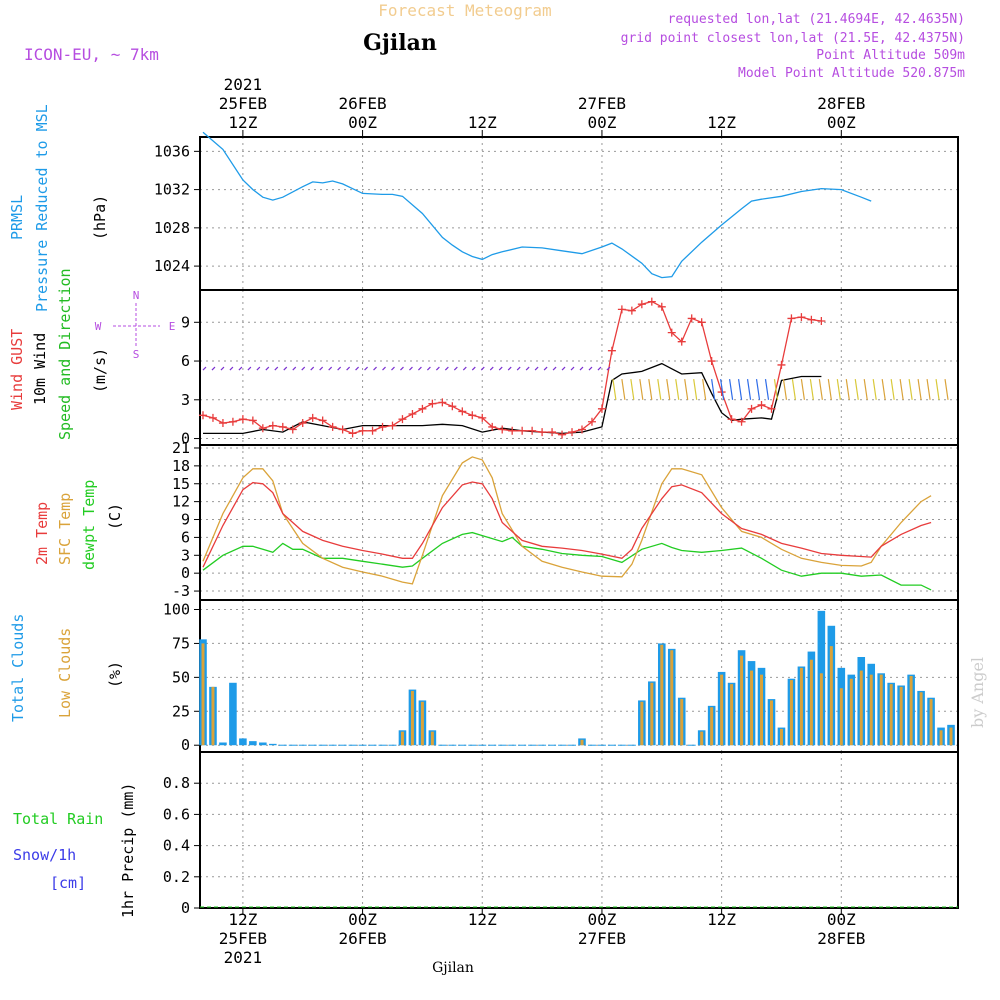 This screenshot has width=1000, height=1000. Describe the element at coordinates (400, 43) in the screenshot. I see `location-title: Gjilan` at that location.